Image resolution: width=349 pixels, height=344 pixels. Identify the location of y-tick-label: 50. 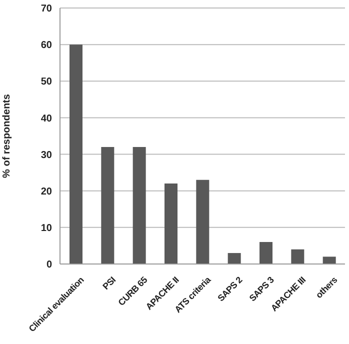
(46, 82).